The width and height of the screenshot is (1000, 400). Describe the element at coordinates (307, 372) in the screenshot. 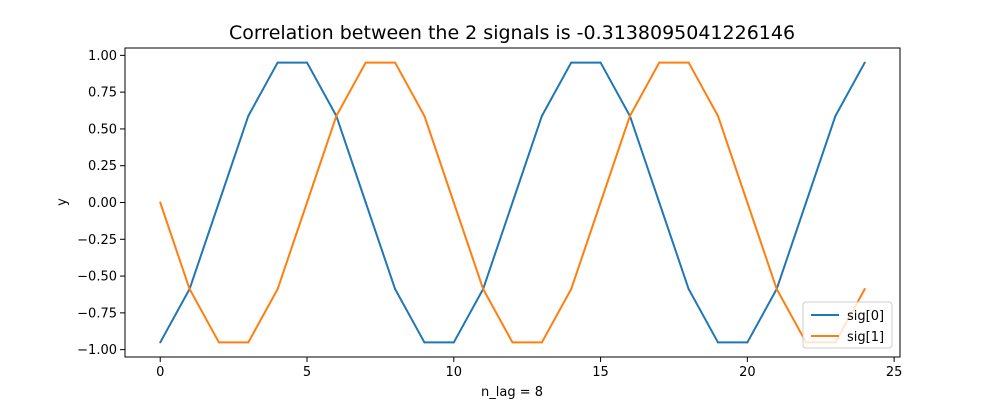

I see `x-tick-label: 5` at that location.